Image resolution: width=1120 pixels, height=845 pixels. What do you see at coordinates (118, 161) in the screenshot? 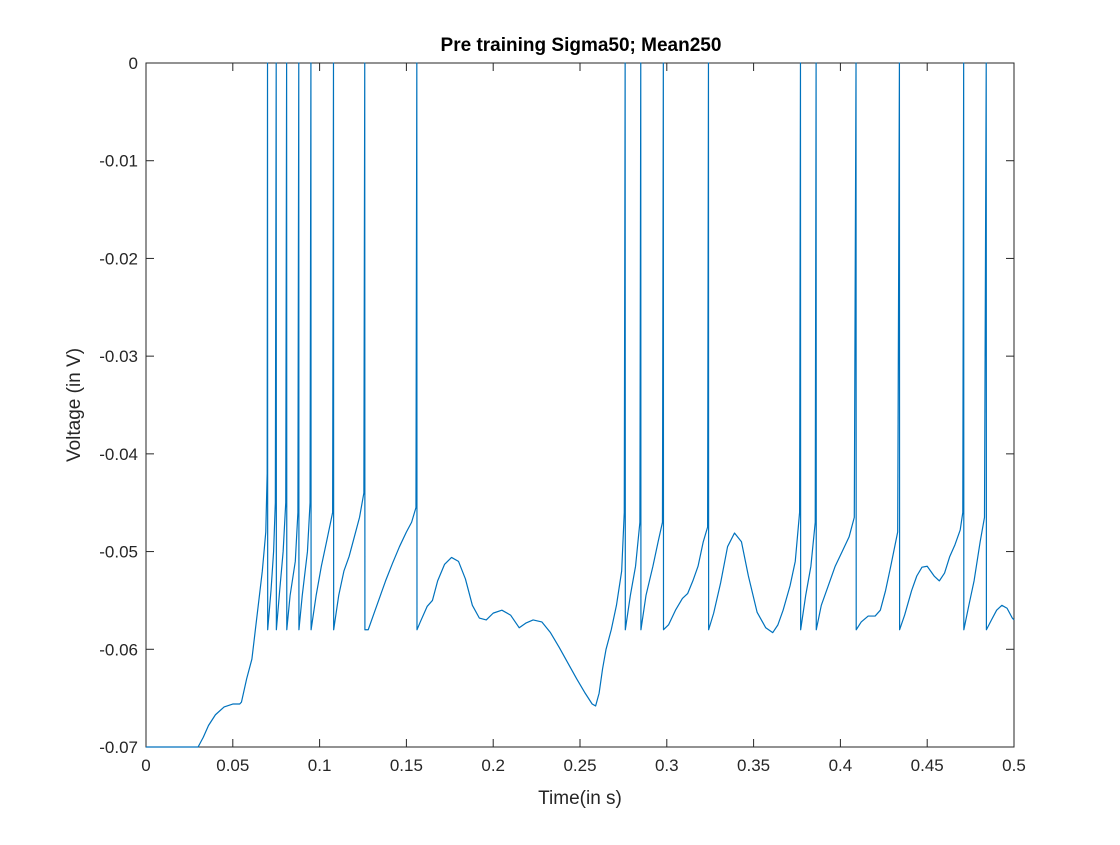
I see `y-tick-label: -0.01` at bounding box center [118, 161].